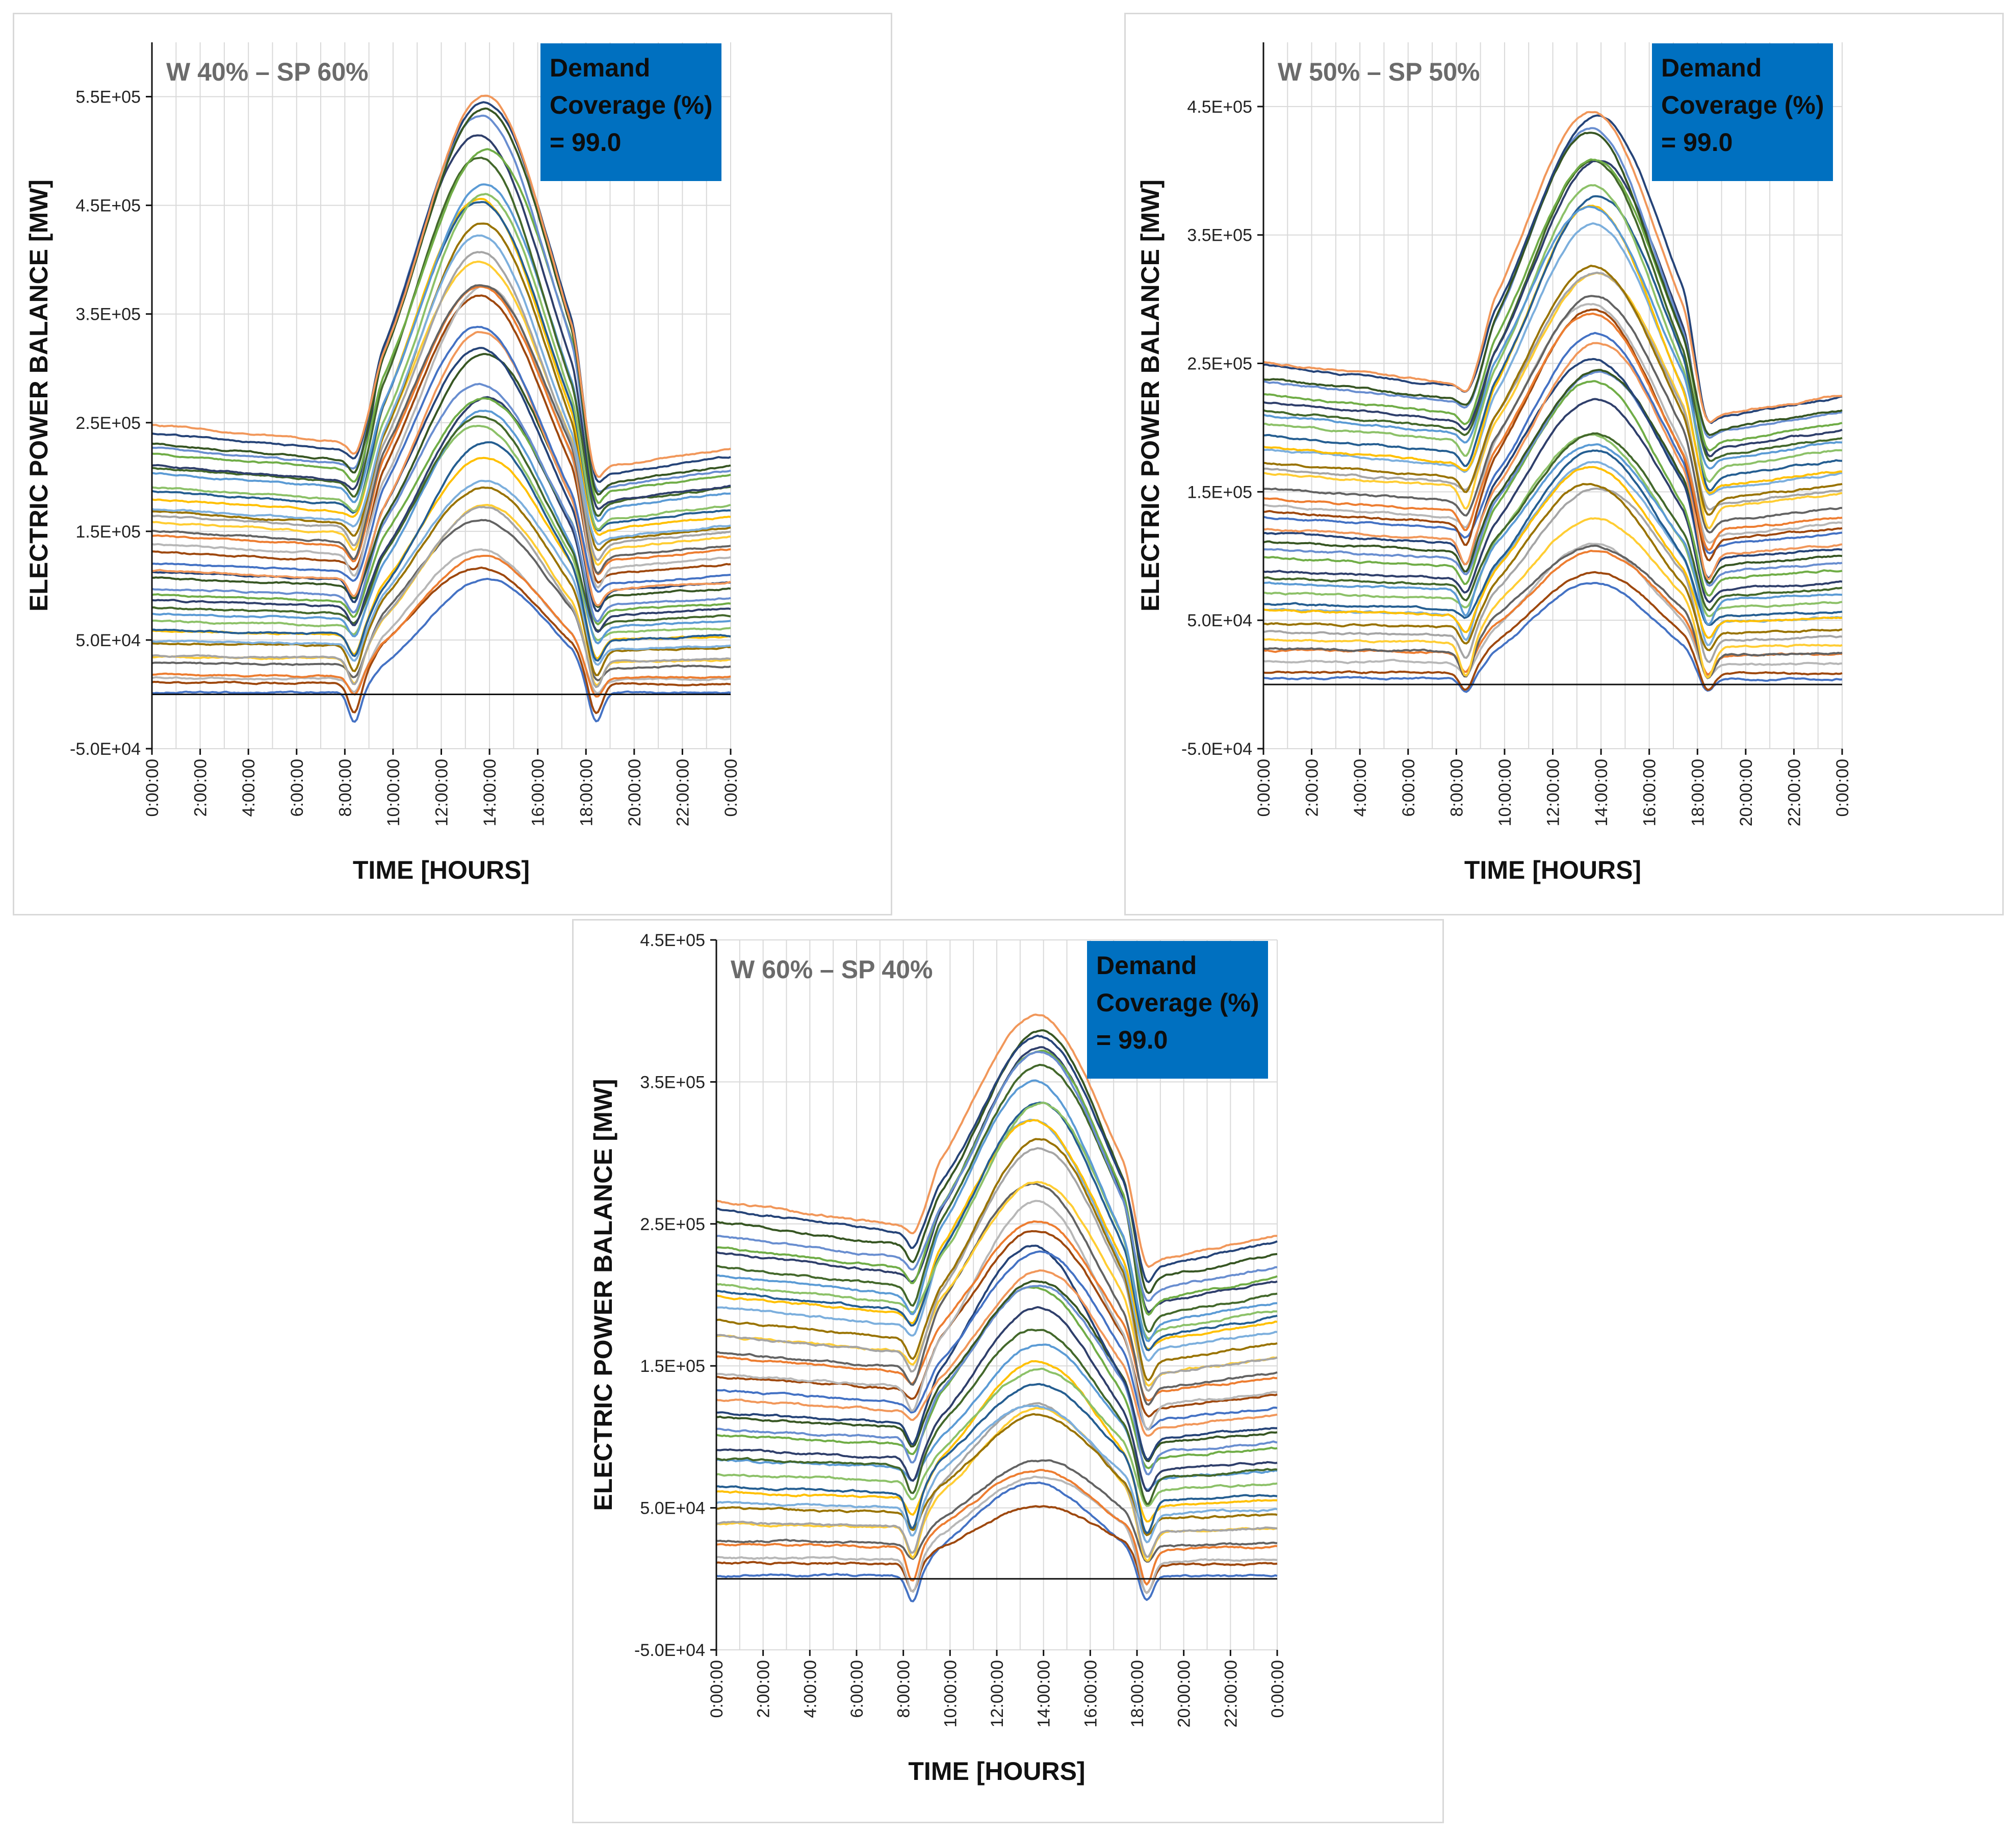 This screenshot has height=1836, width=2016. Describe the element at coordinates (1137, 1693) in the screenshot. I see `x-tick-label: 18:00:00` at that location.